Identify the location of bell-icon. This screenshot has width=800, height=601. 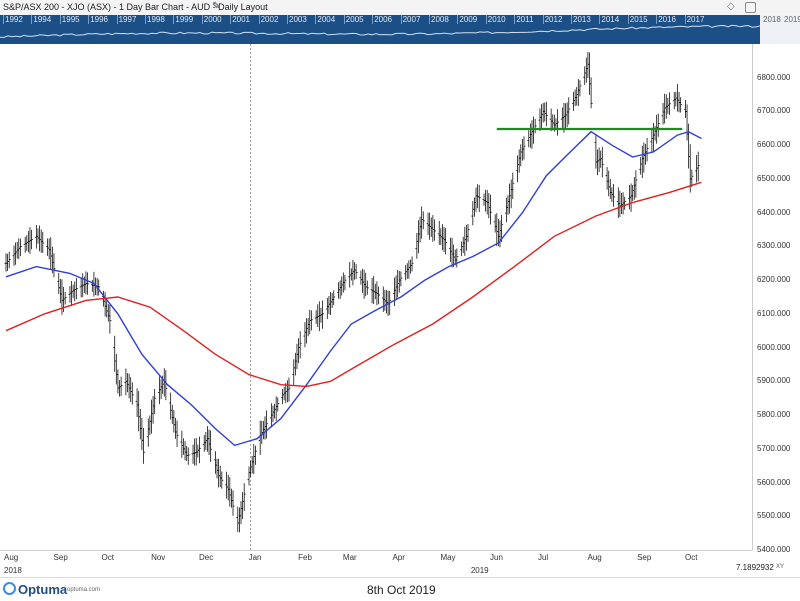
(750, 7).